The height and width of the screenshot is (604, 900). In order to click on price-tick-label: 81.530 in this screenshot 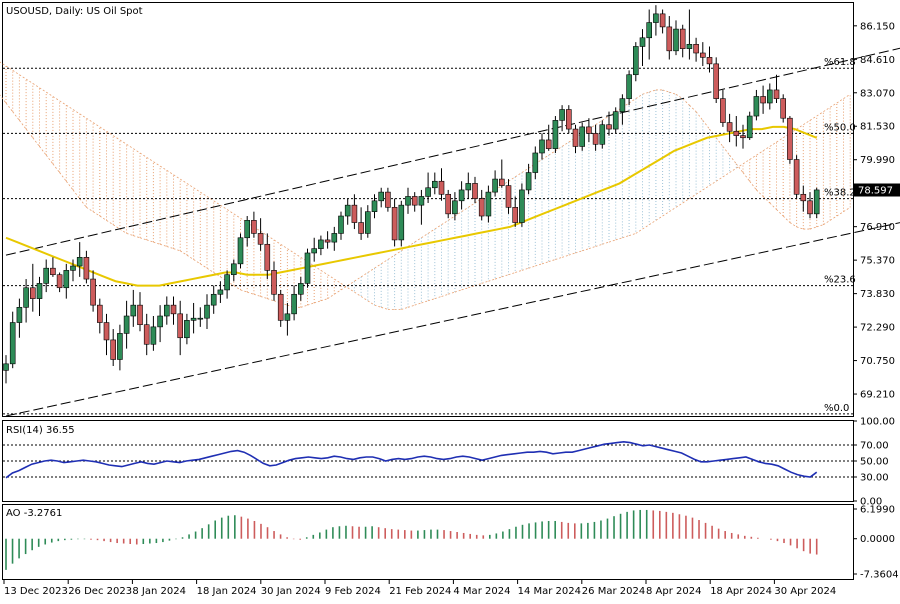, I will do `click(877, 127)`.